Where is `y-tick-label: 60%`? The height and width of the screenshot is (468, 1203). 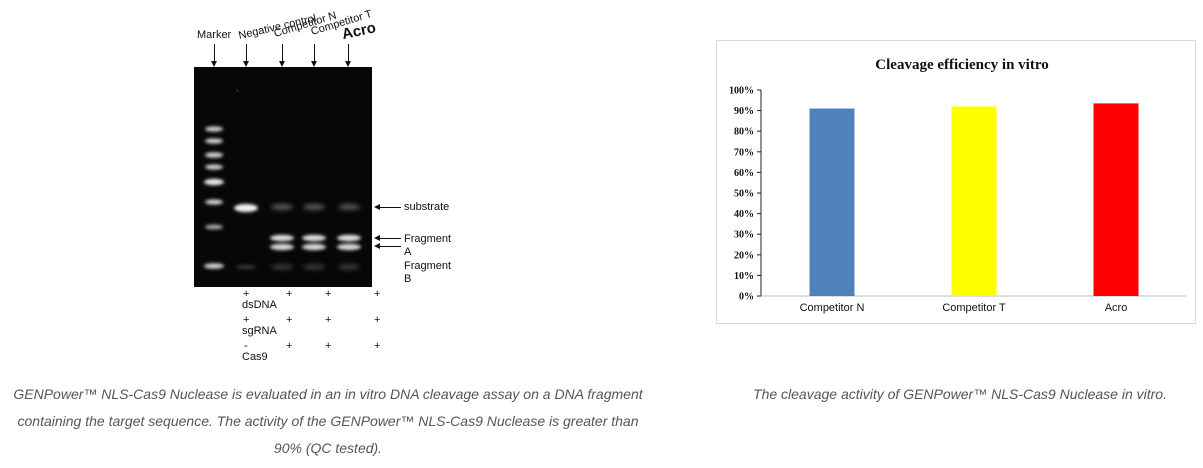 y-tick-label: 60% is located at coordinates (744, 173).